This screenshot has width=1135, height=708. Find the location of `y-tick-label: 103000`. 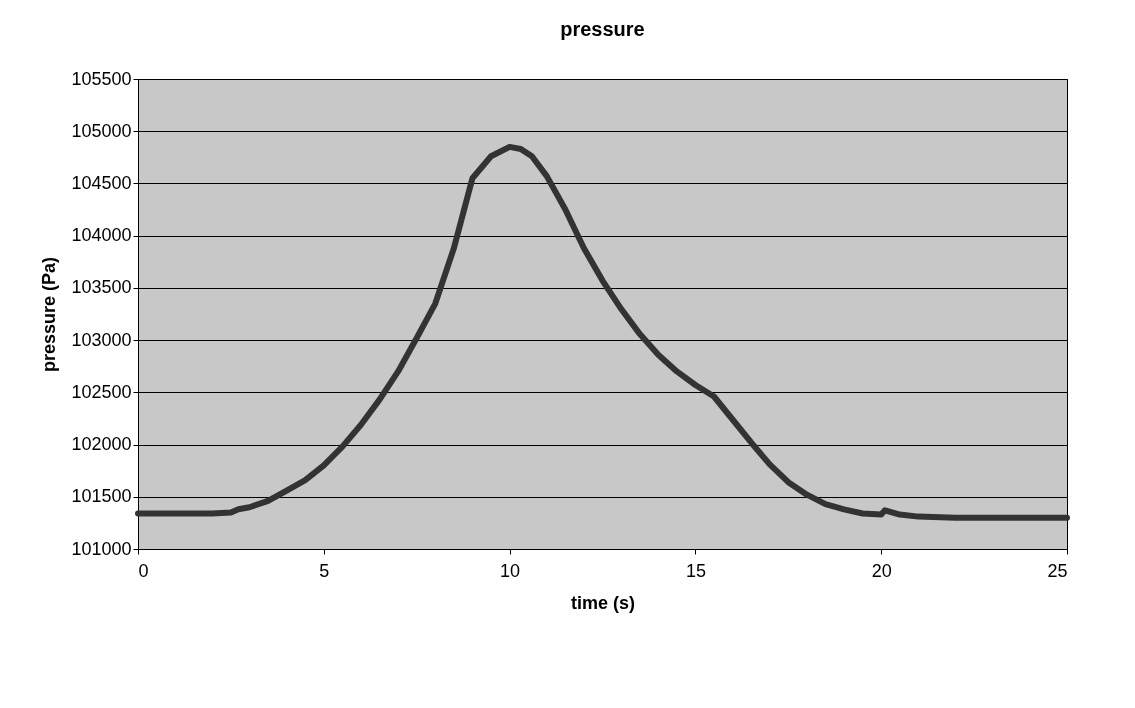

y-tick-label: 103000 is located at coordinates (101, 339).